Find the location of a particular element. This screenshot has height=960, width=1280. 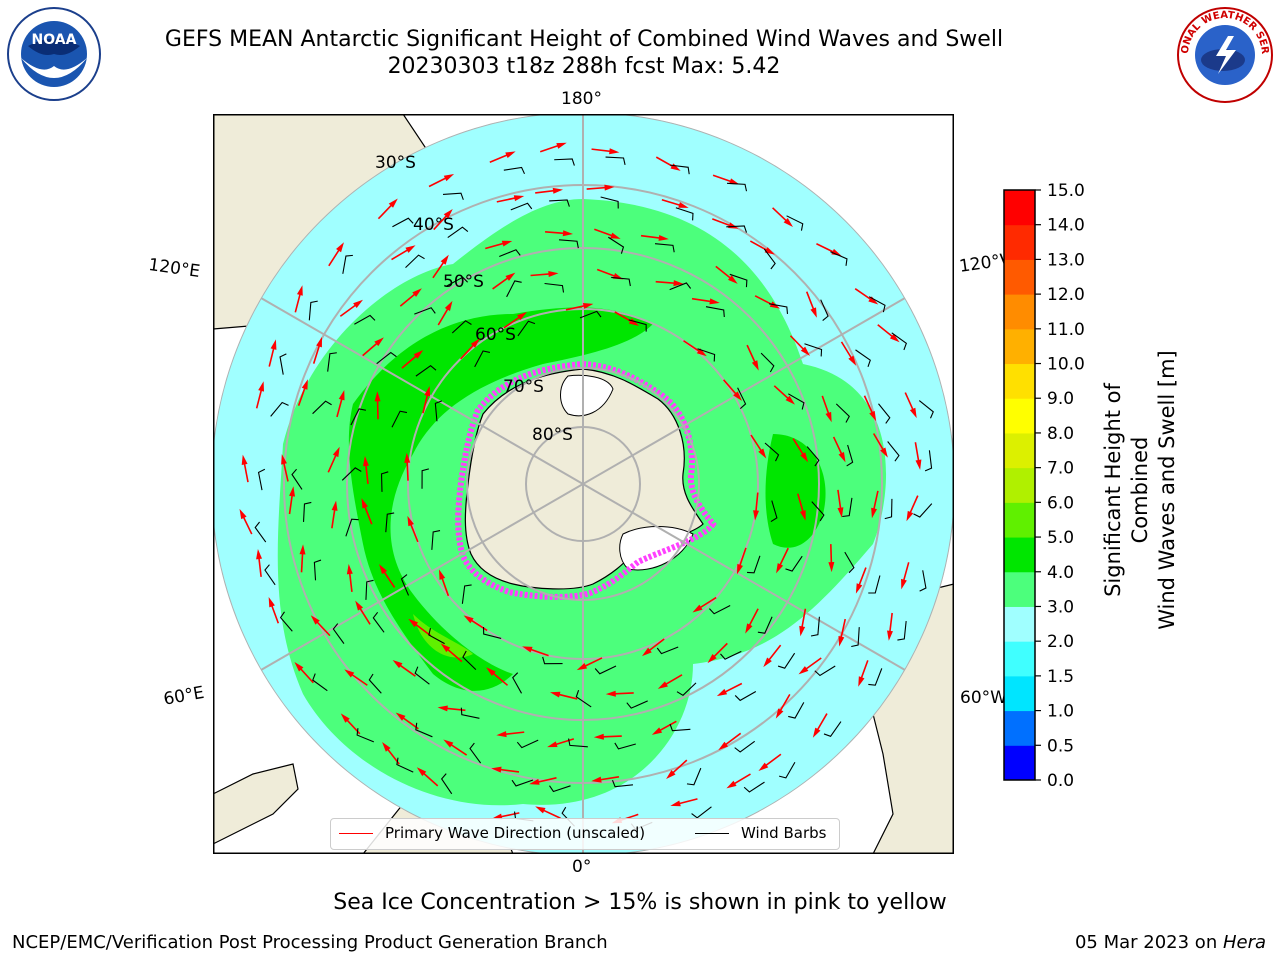

sea-ice-edge is located at coordinates (586, 480).